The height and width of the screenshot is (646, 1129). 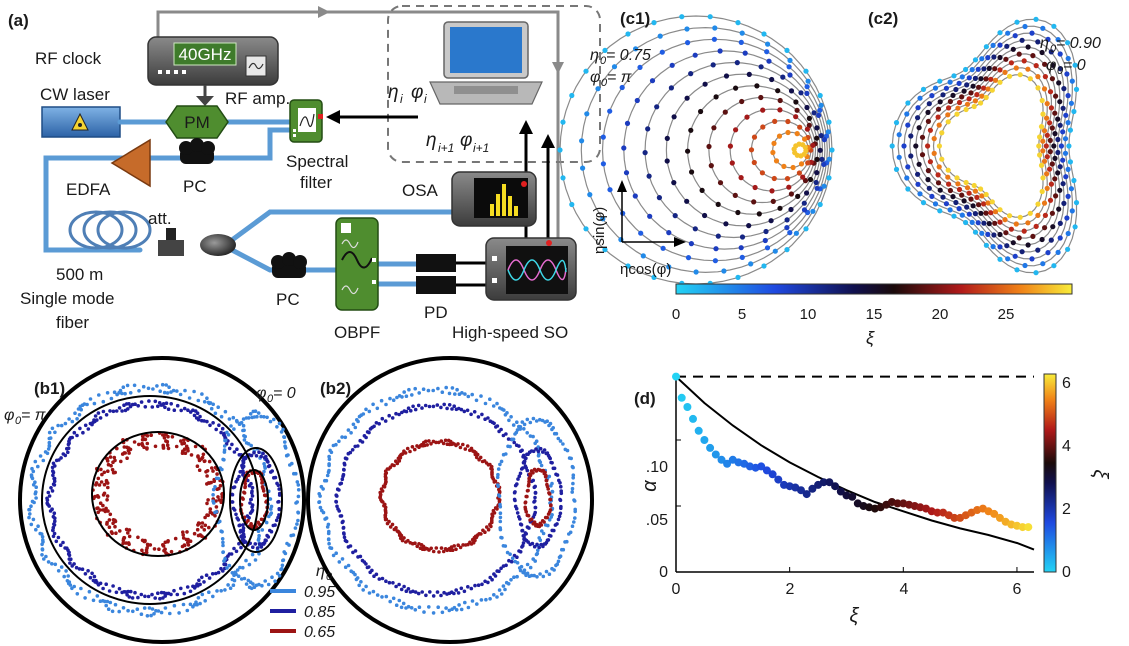 I want to click on cw-laser-box, so click(x=81, y=122).